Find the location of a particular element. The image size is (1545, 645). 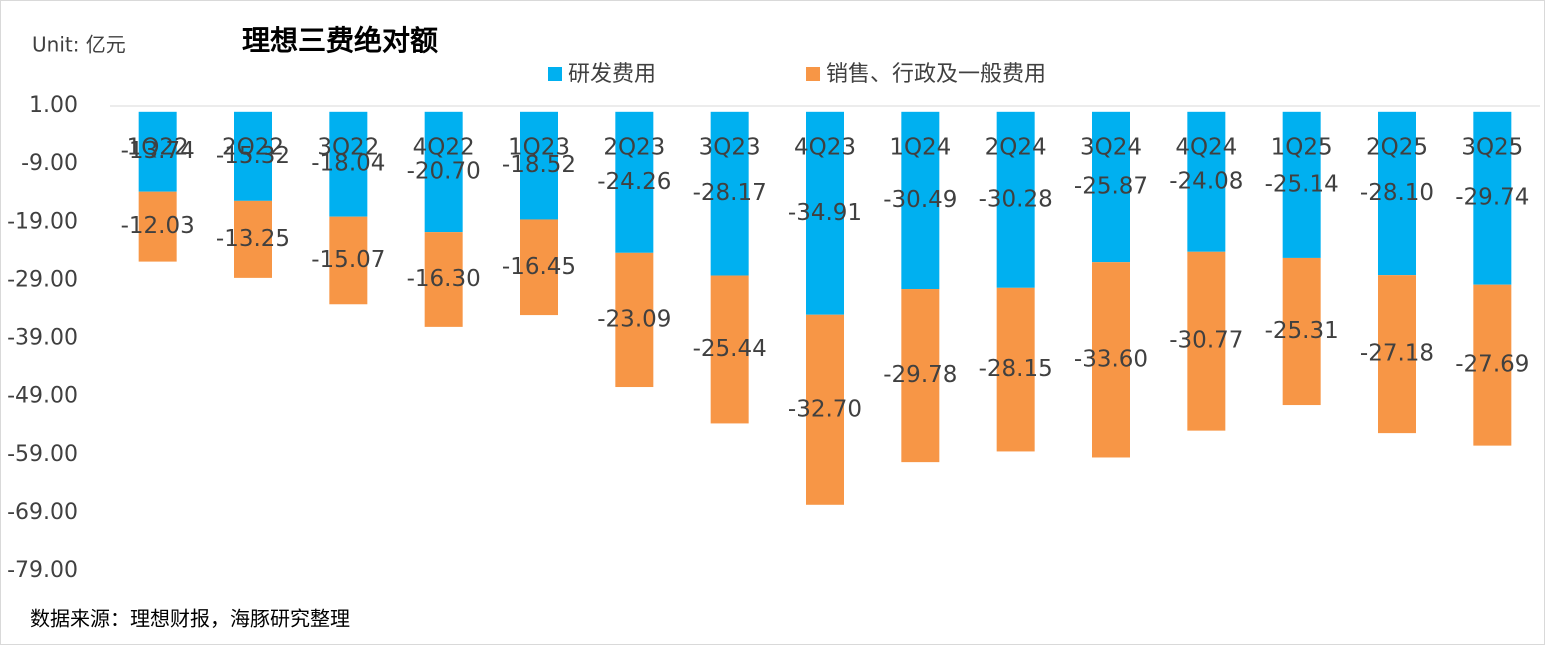

data-label: -12.03 is located at coordinates (158, 226).